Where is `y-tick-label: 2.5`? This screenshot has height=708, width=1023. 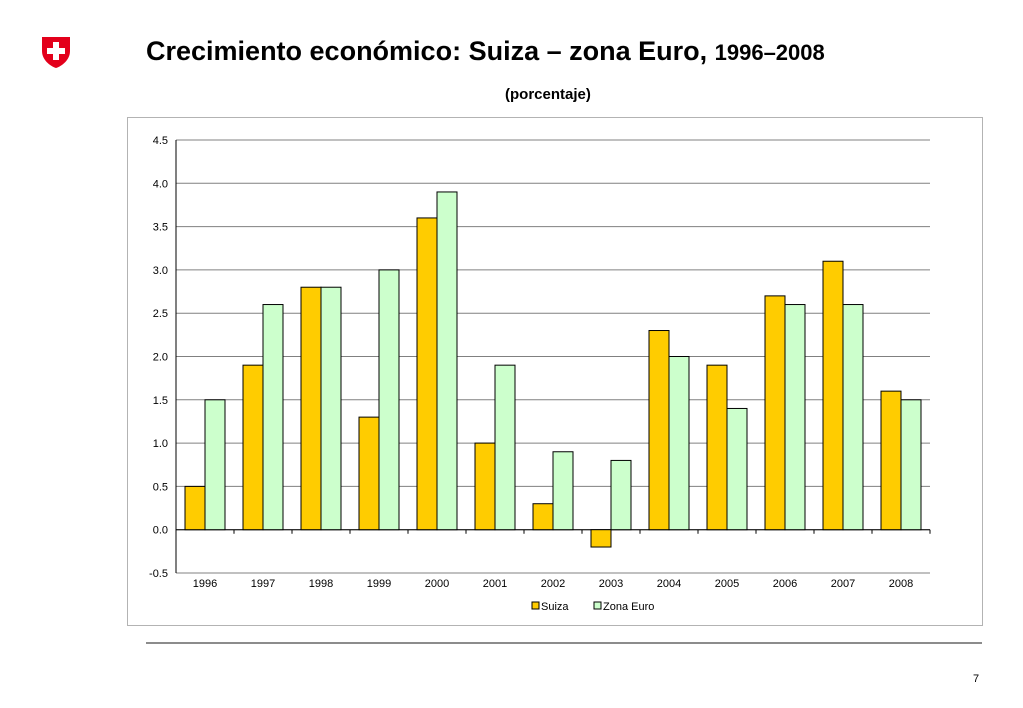 y-tick-label: 2.5 is located at coordinates (160, 314).